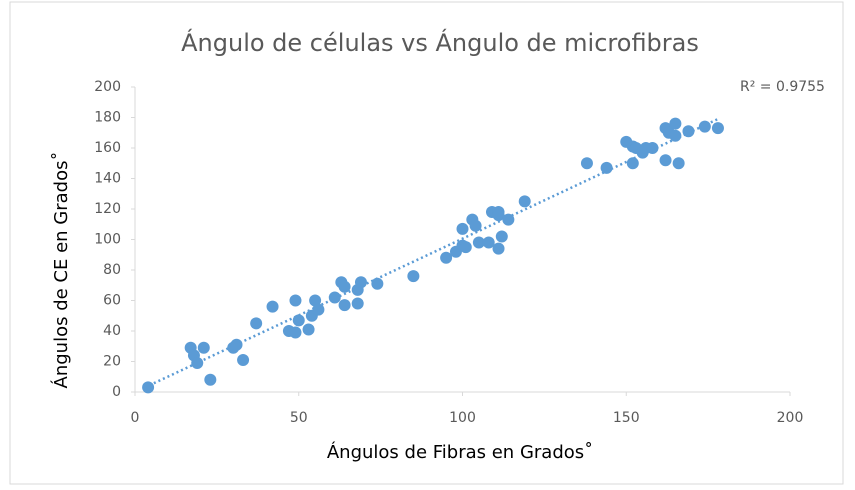 The height and width of the screenshot is (490, 855). What do you see at coordinates (135, 418) in the screenshot?
I see `x-tick-label: 0` at bounding box center [135, 418].